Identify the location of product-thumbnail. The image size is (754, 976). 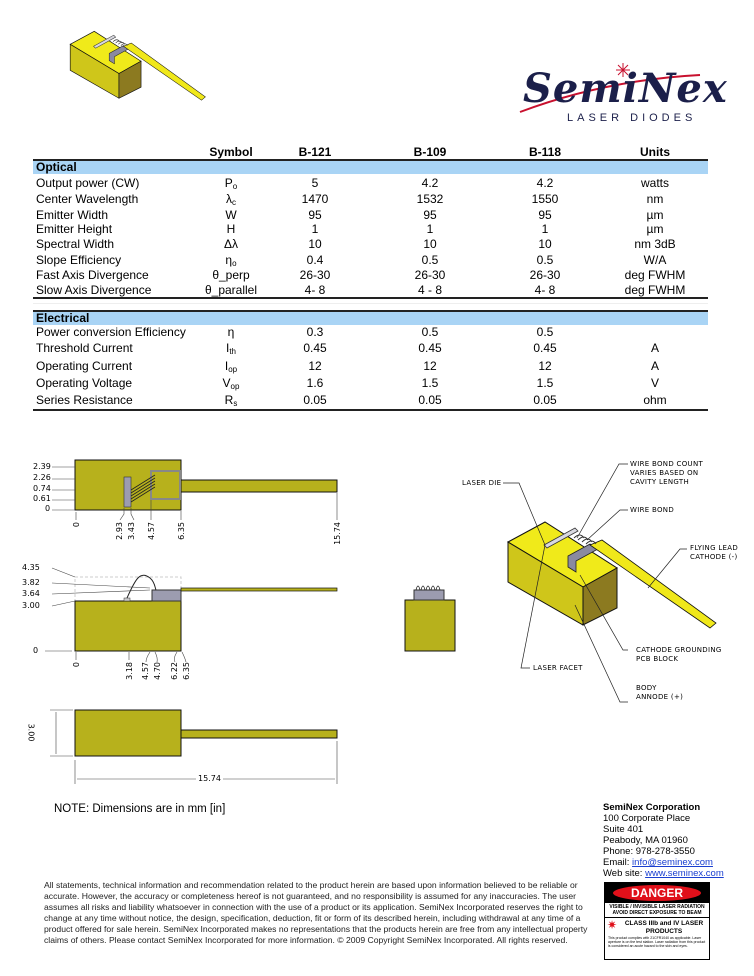
(137, 65).